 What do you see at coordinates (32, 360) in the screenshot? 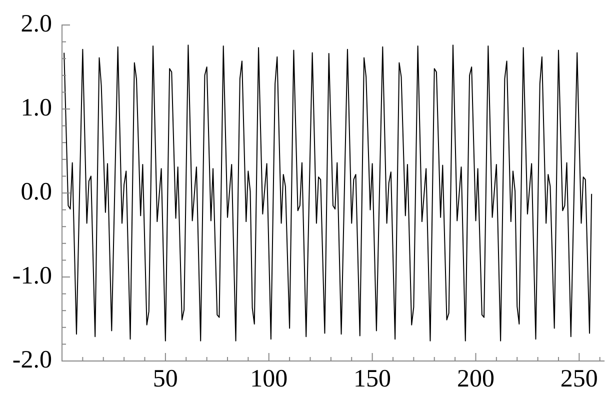
I see `y-tick-label: -2.0` at bounding box center [32, 360].